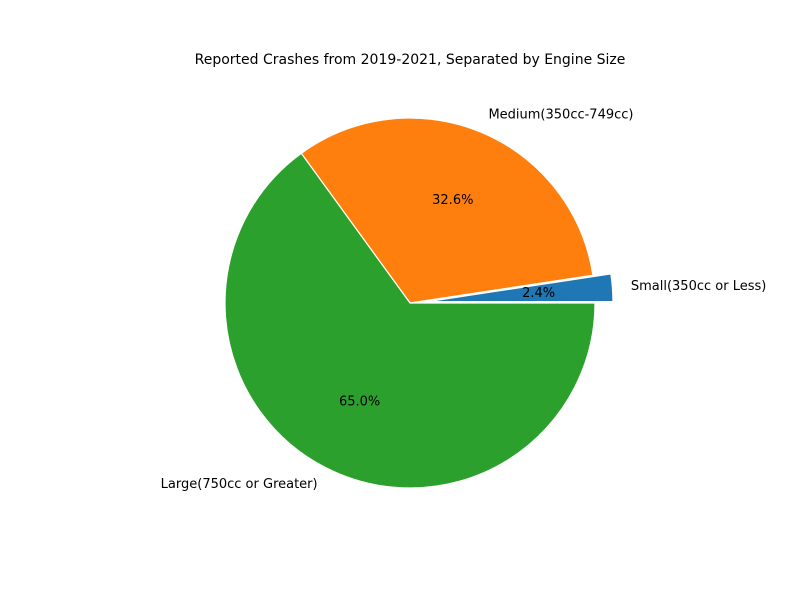 The image size is (800, 600). Describe the element at coordinates (239, 484) in the screenshot. I see `slice-label-2: Large(750cc or Greater)` at that location.